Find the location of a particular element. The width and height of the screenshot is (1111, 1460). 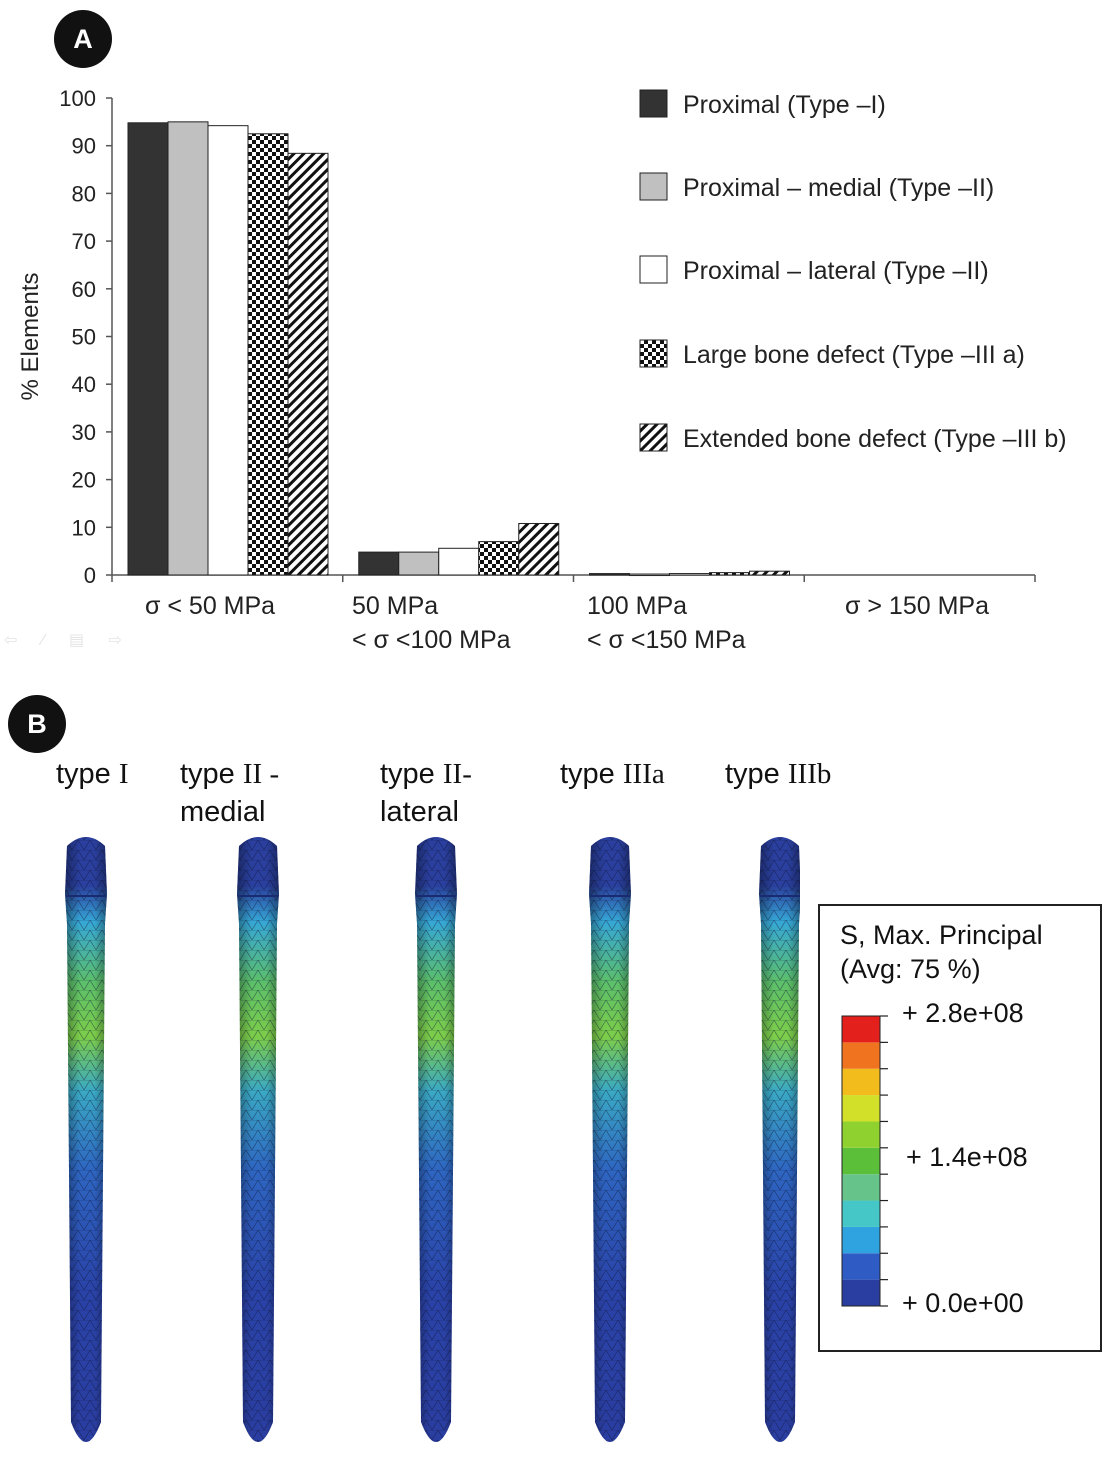

color-scale is located at coordinates (864, 1161).